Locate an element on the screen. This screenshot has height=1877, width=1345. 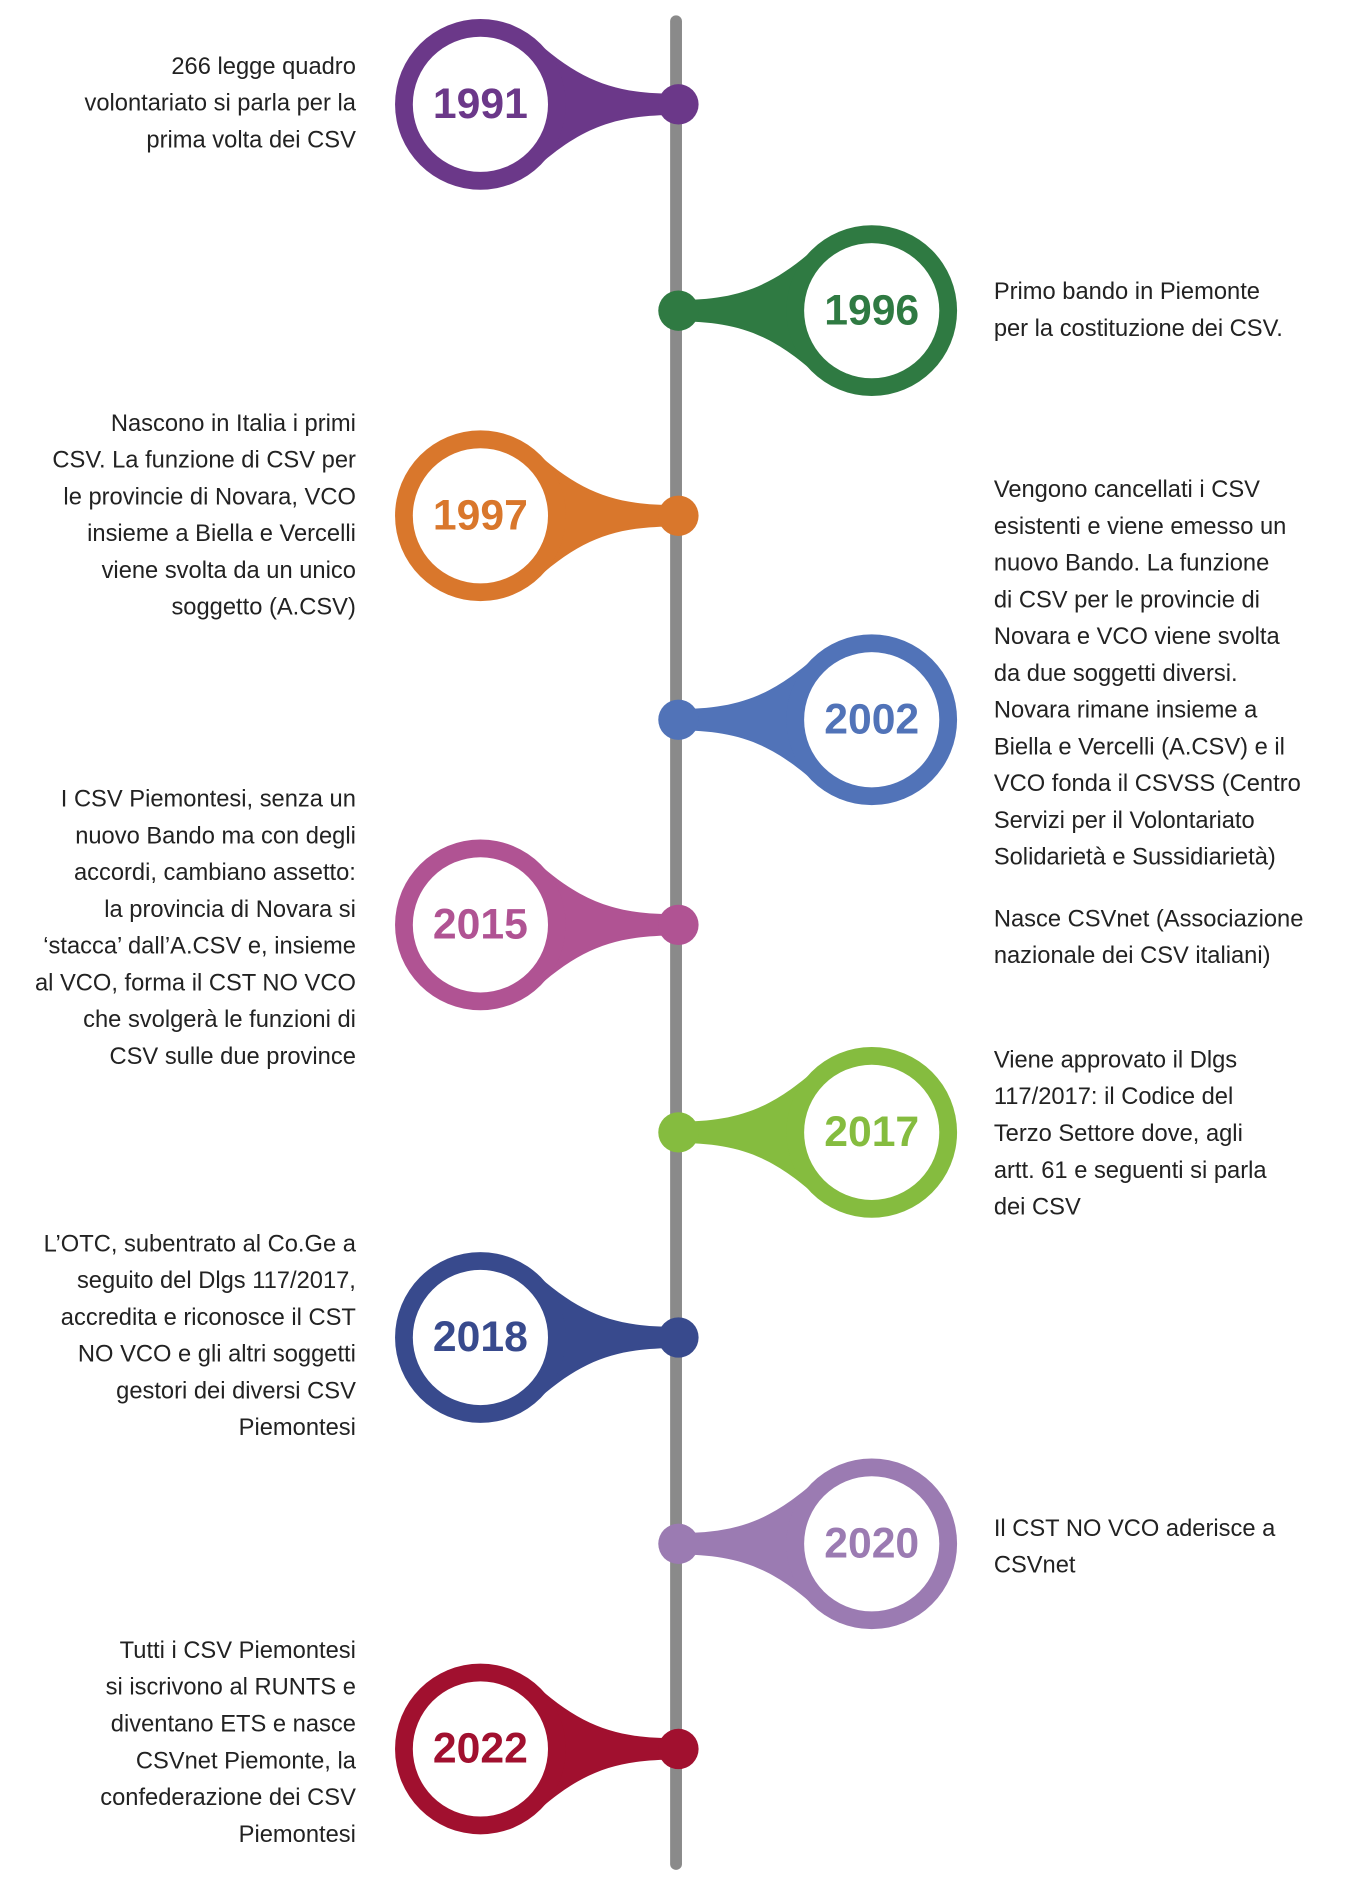
year: 2020 is located at coordinates (871, 1543).